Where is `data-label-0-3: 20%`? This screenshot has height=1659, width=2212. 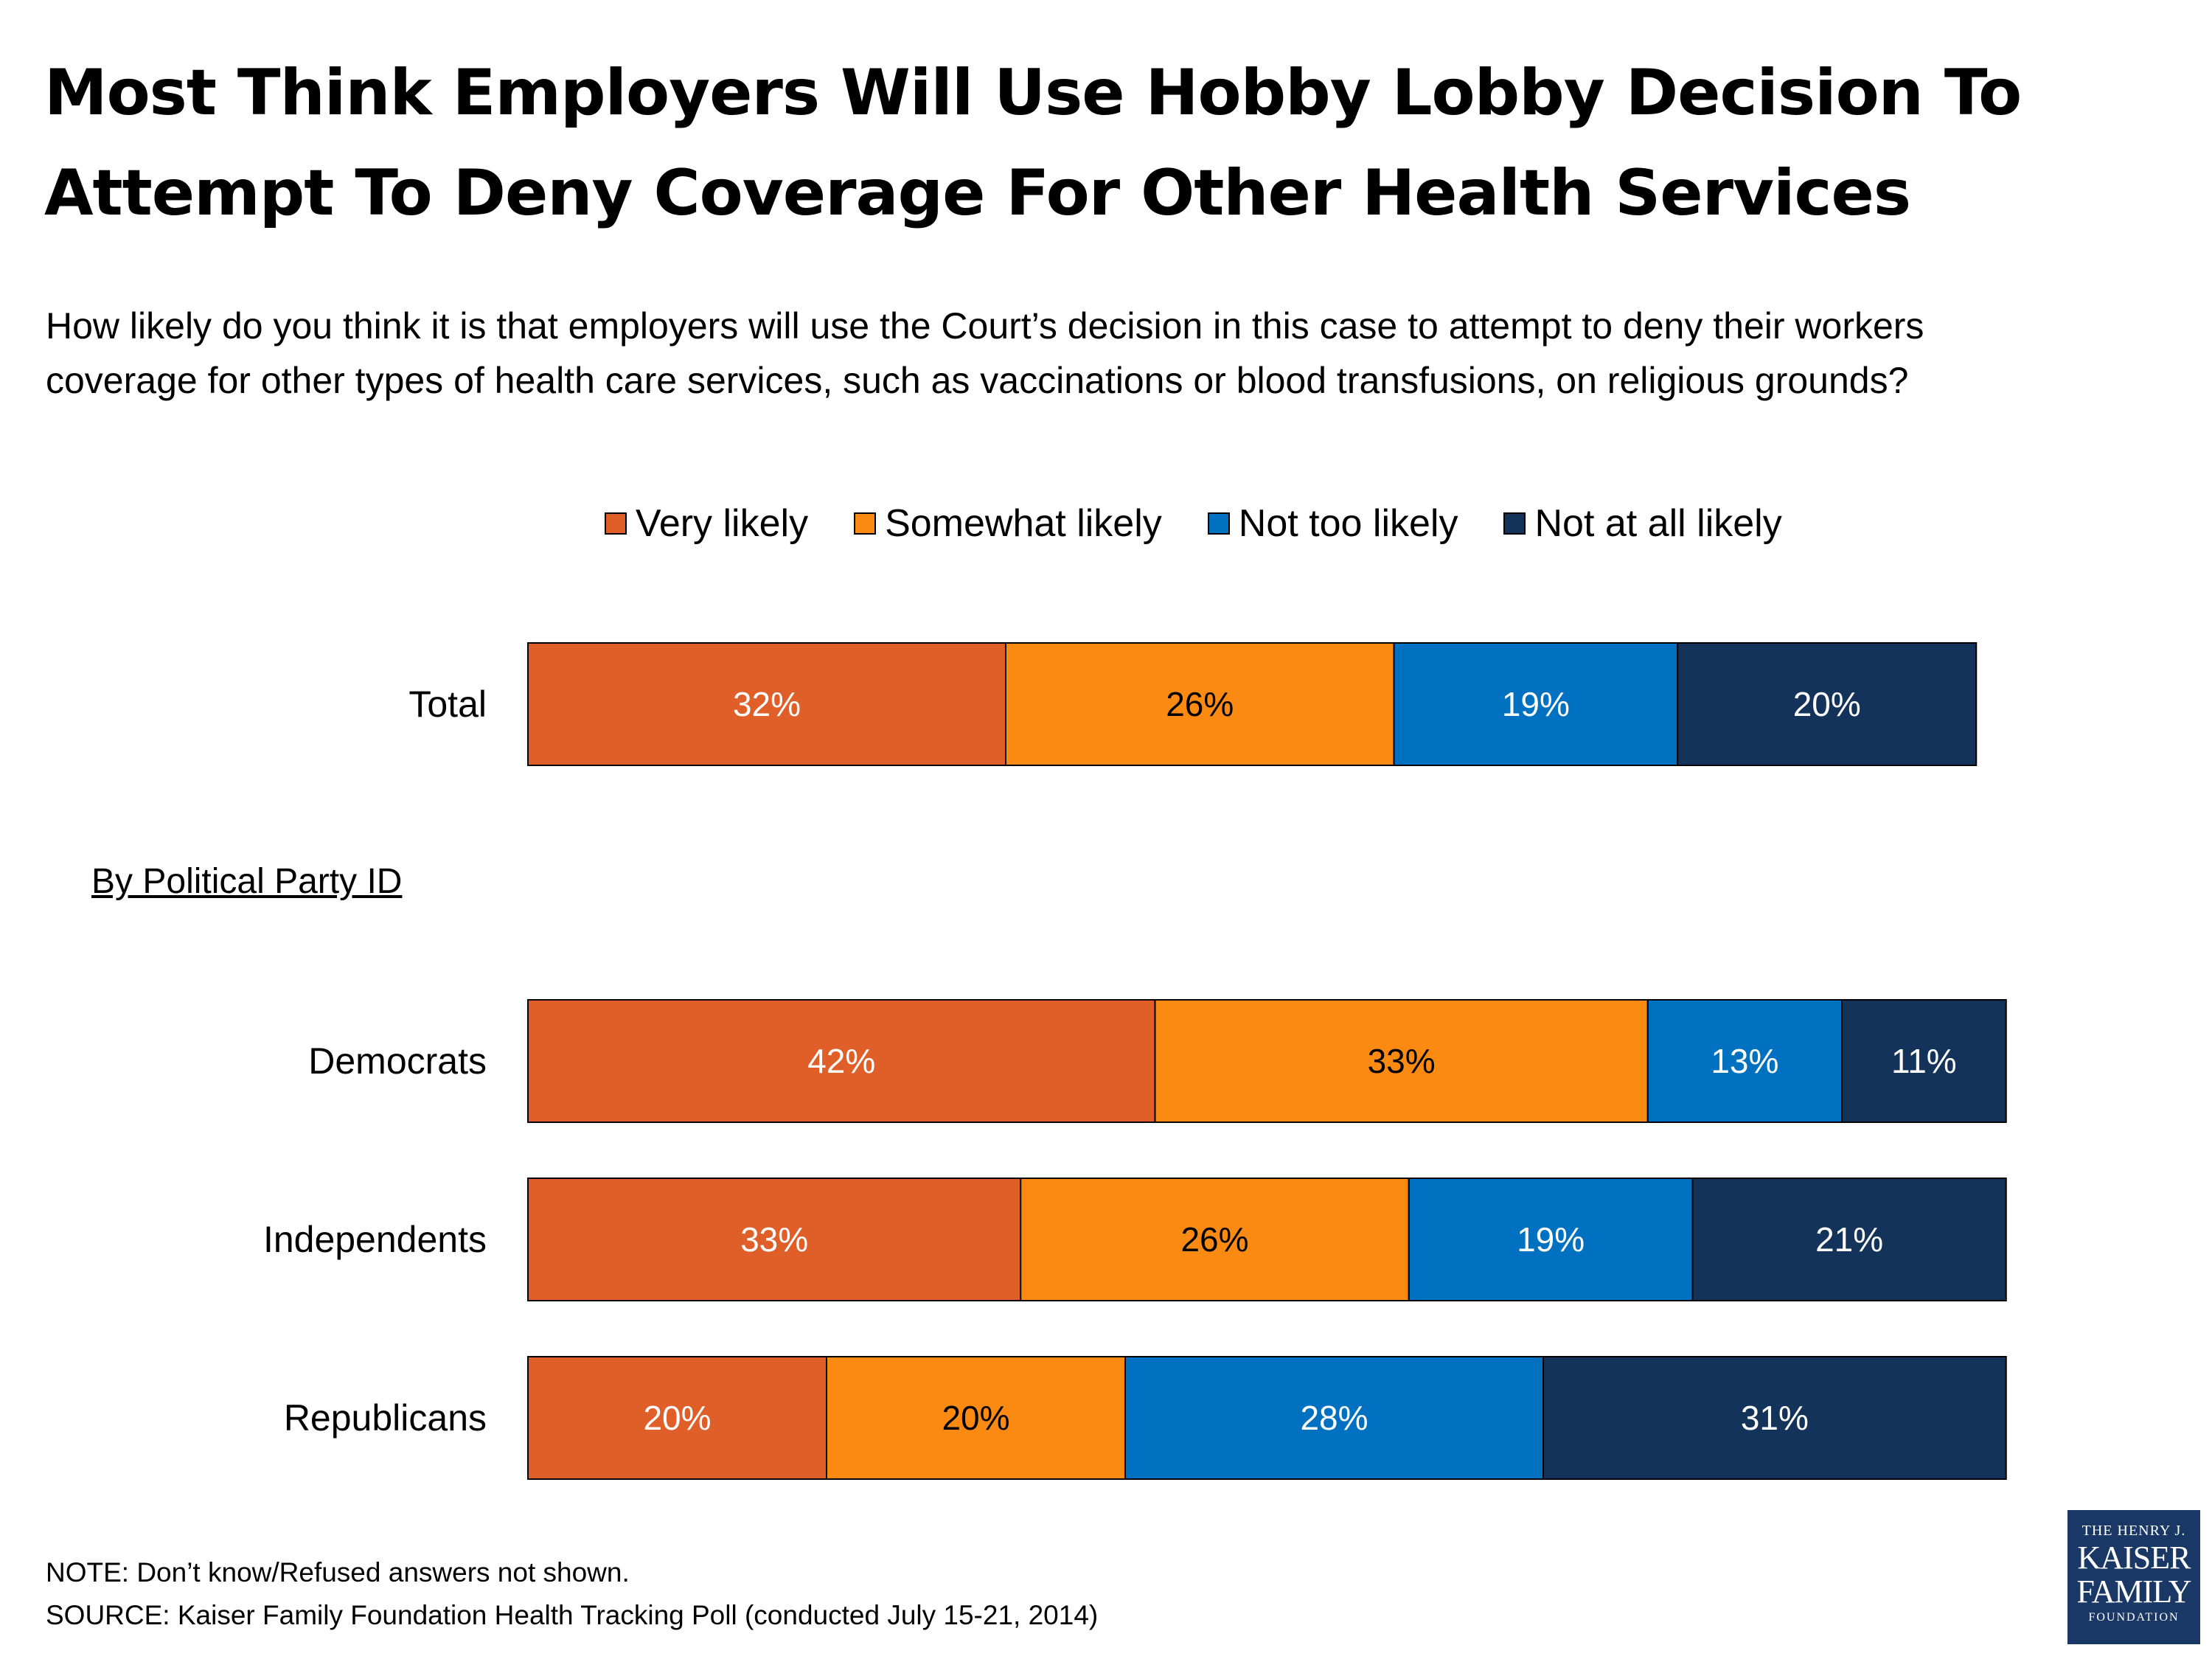 data-label-0-3: 20% is located at coordinates (1827, 704).